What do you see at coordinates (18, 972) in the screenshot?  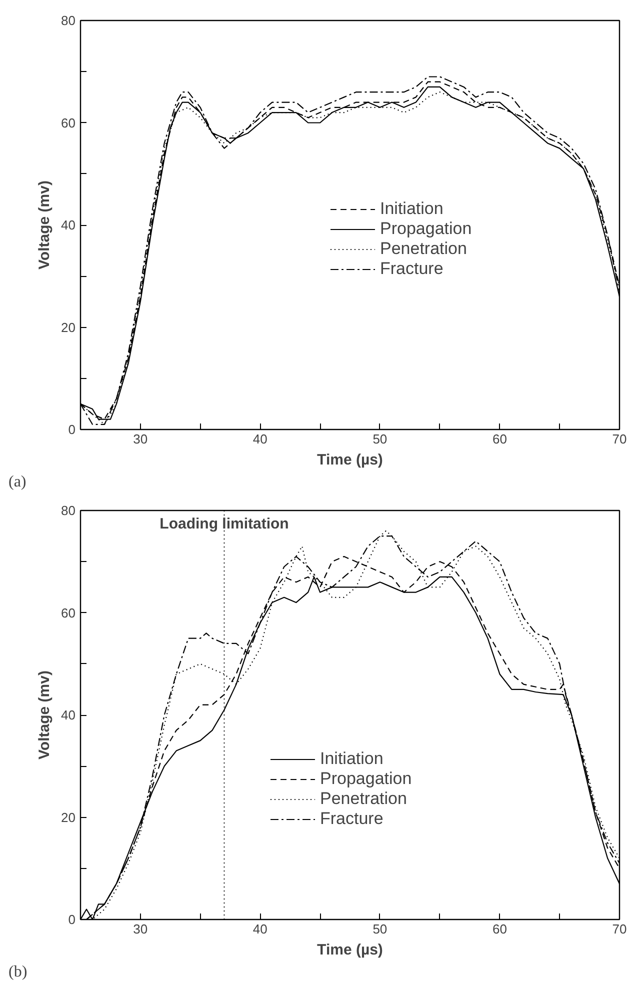 I see `text: (b)` at bounding box center [18, 972].